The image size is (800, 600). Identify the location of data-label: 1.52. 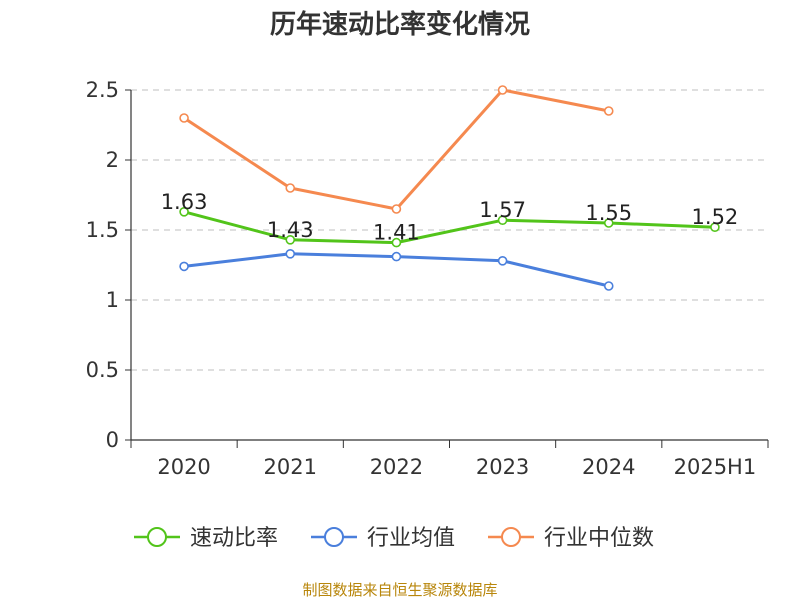
(715, 217).